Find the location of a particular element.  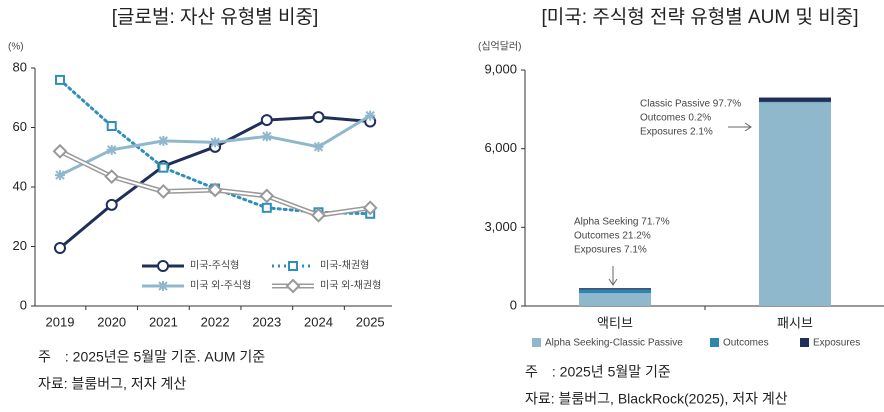

y-tick-label: 6,000 is located at coordinates (500, 147).